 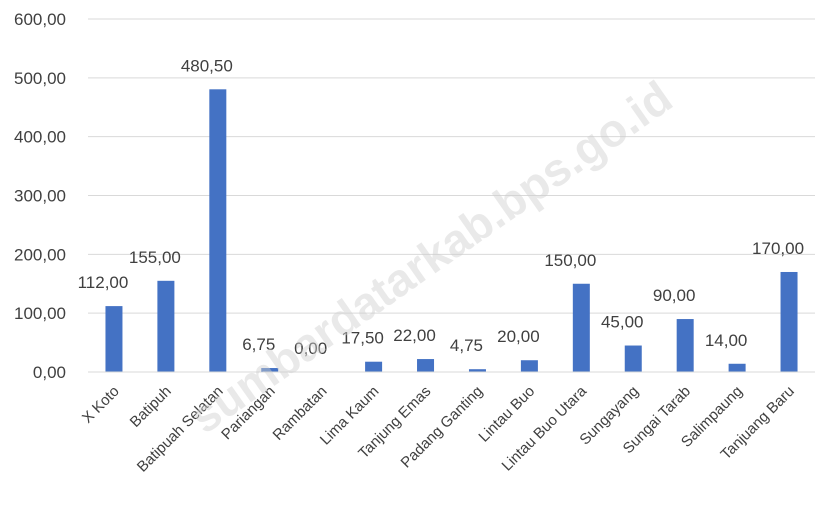 I want to click on y-axis: 0,00 100,00 200,00 300,00 400,00 500,00 600,00, so click(x=40, y=196).